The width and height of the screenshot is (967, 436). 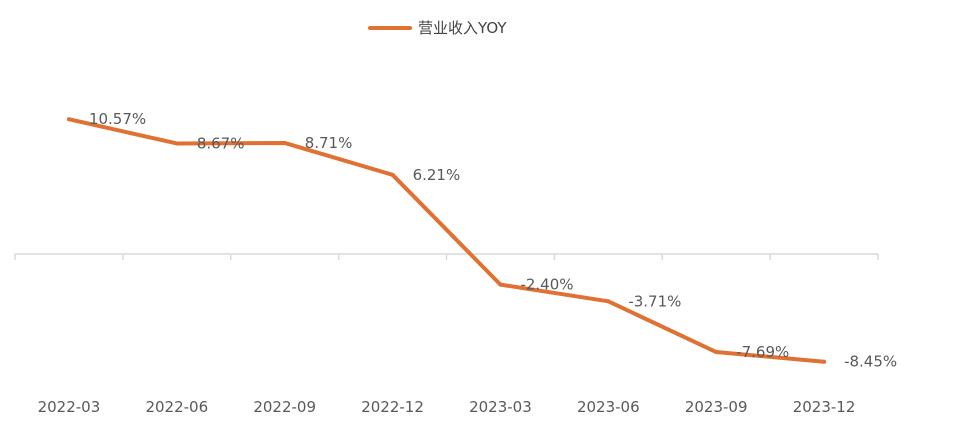 What do you see at coordinates (284, 407) in the screenshot?
I see `x-tick-label: 2022-09` at bounding box center [284, 407].